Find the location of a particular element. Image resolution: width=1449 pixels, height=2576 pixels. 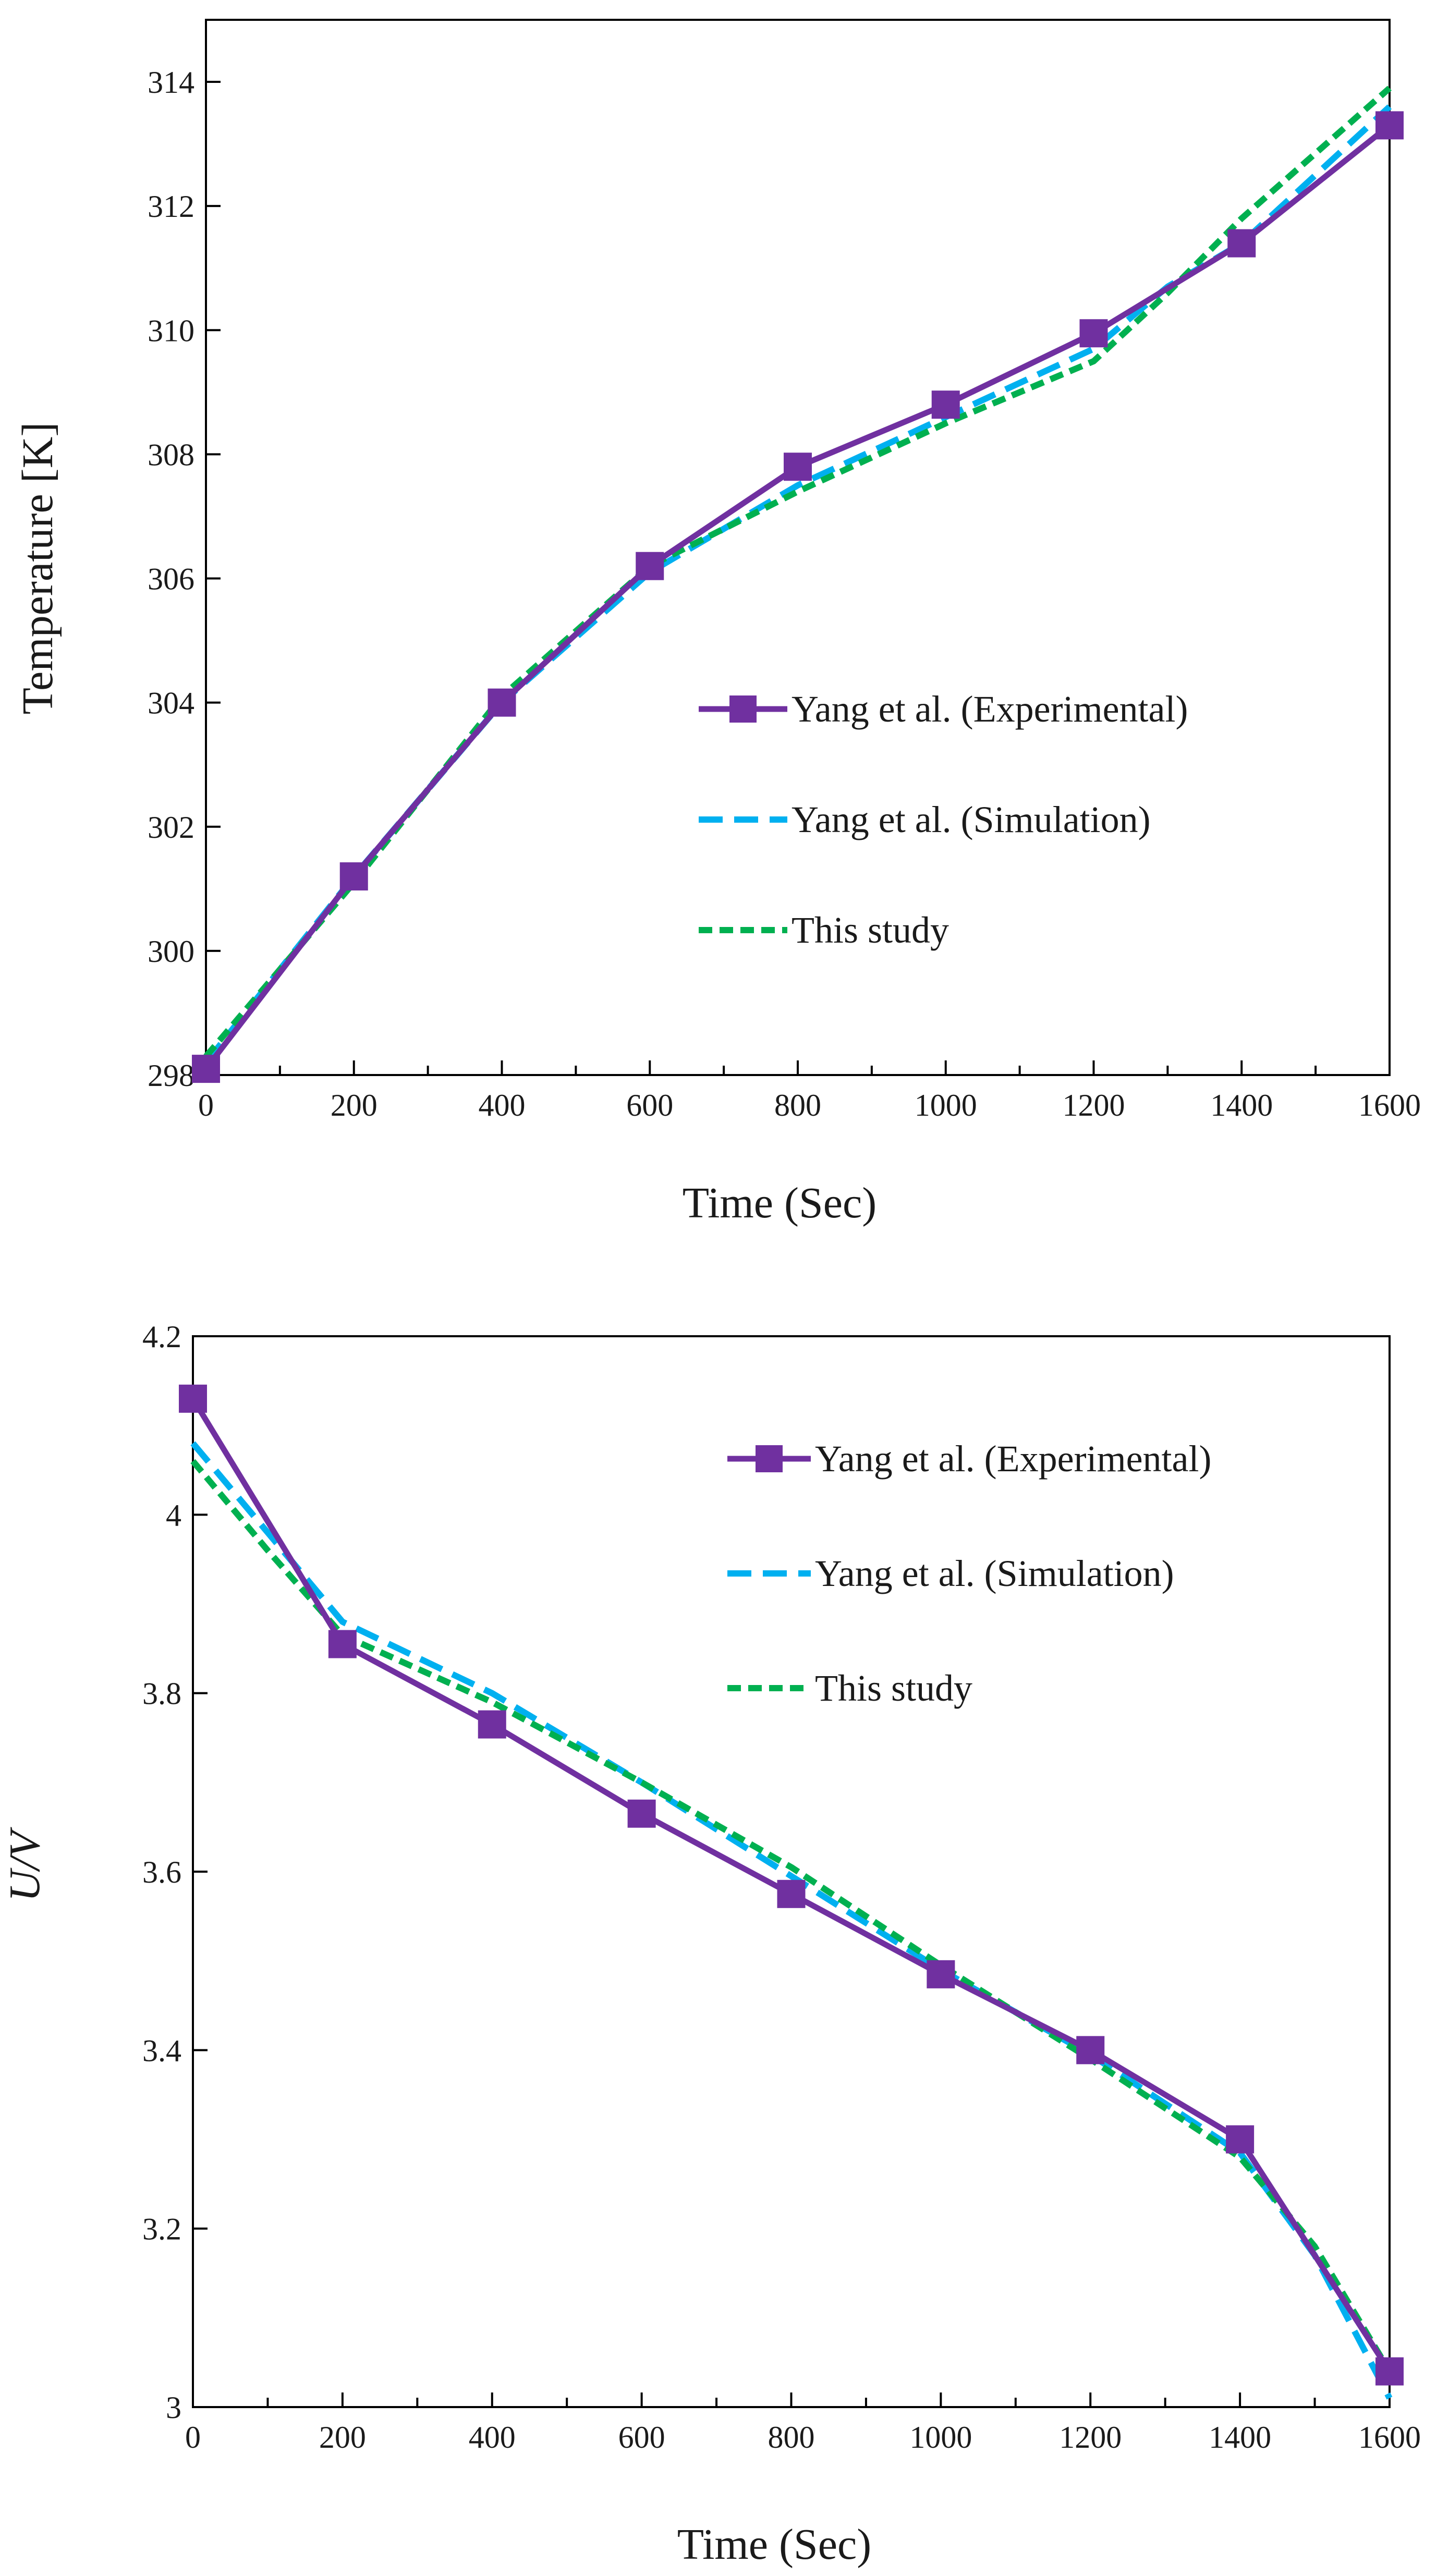

y-tick-label: 314 is located at coordinates (171, 82).